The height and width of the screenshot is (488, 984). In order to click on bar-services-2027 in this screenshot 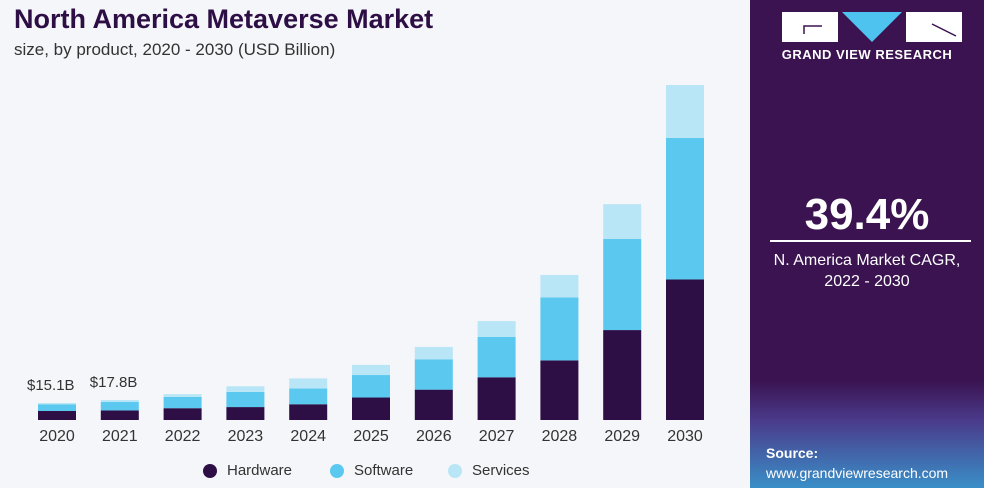, I will do `click(496, 329)`.